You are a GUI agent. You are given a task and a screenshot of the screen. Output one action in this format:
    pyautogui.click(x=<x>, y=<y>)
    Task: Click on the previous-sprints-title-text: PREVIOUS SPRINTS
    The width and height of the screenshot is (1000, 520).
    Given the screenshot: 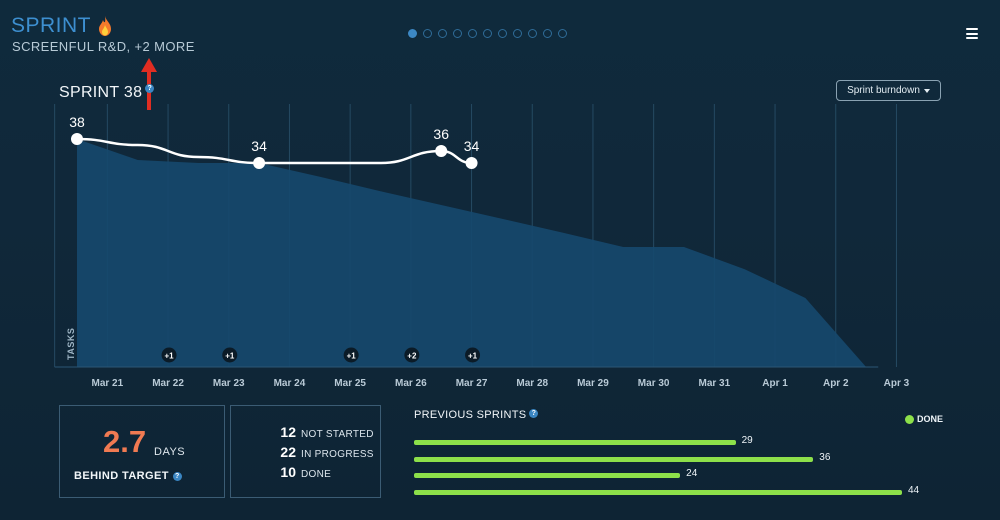 What is the action you would take?
    pyautogui.click(x=470, y=415)
    